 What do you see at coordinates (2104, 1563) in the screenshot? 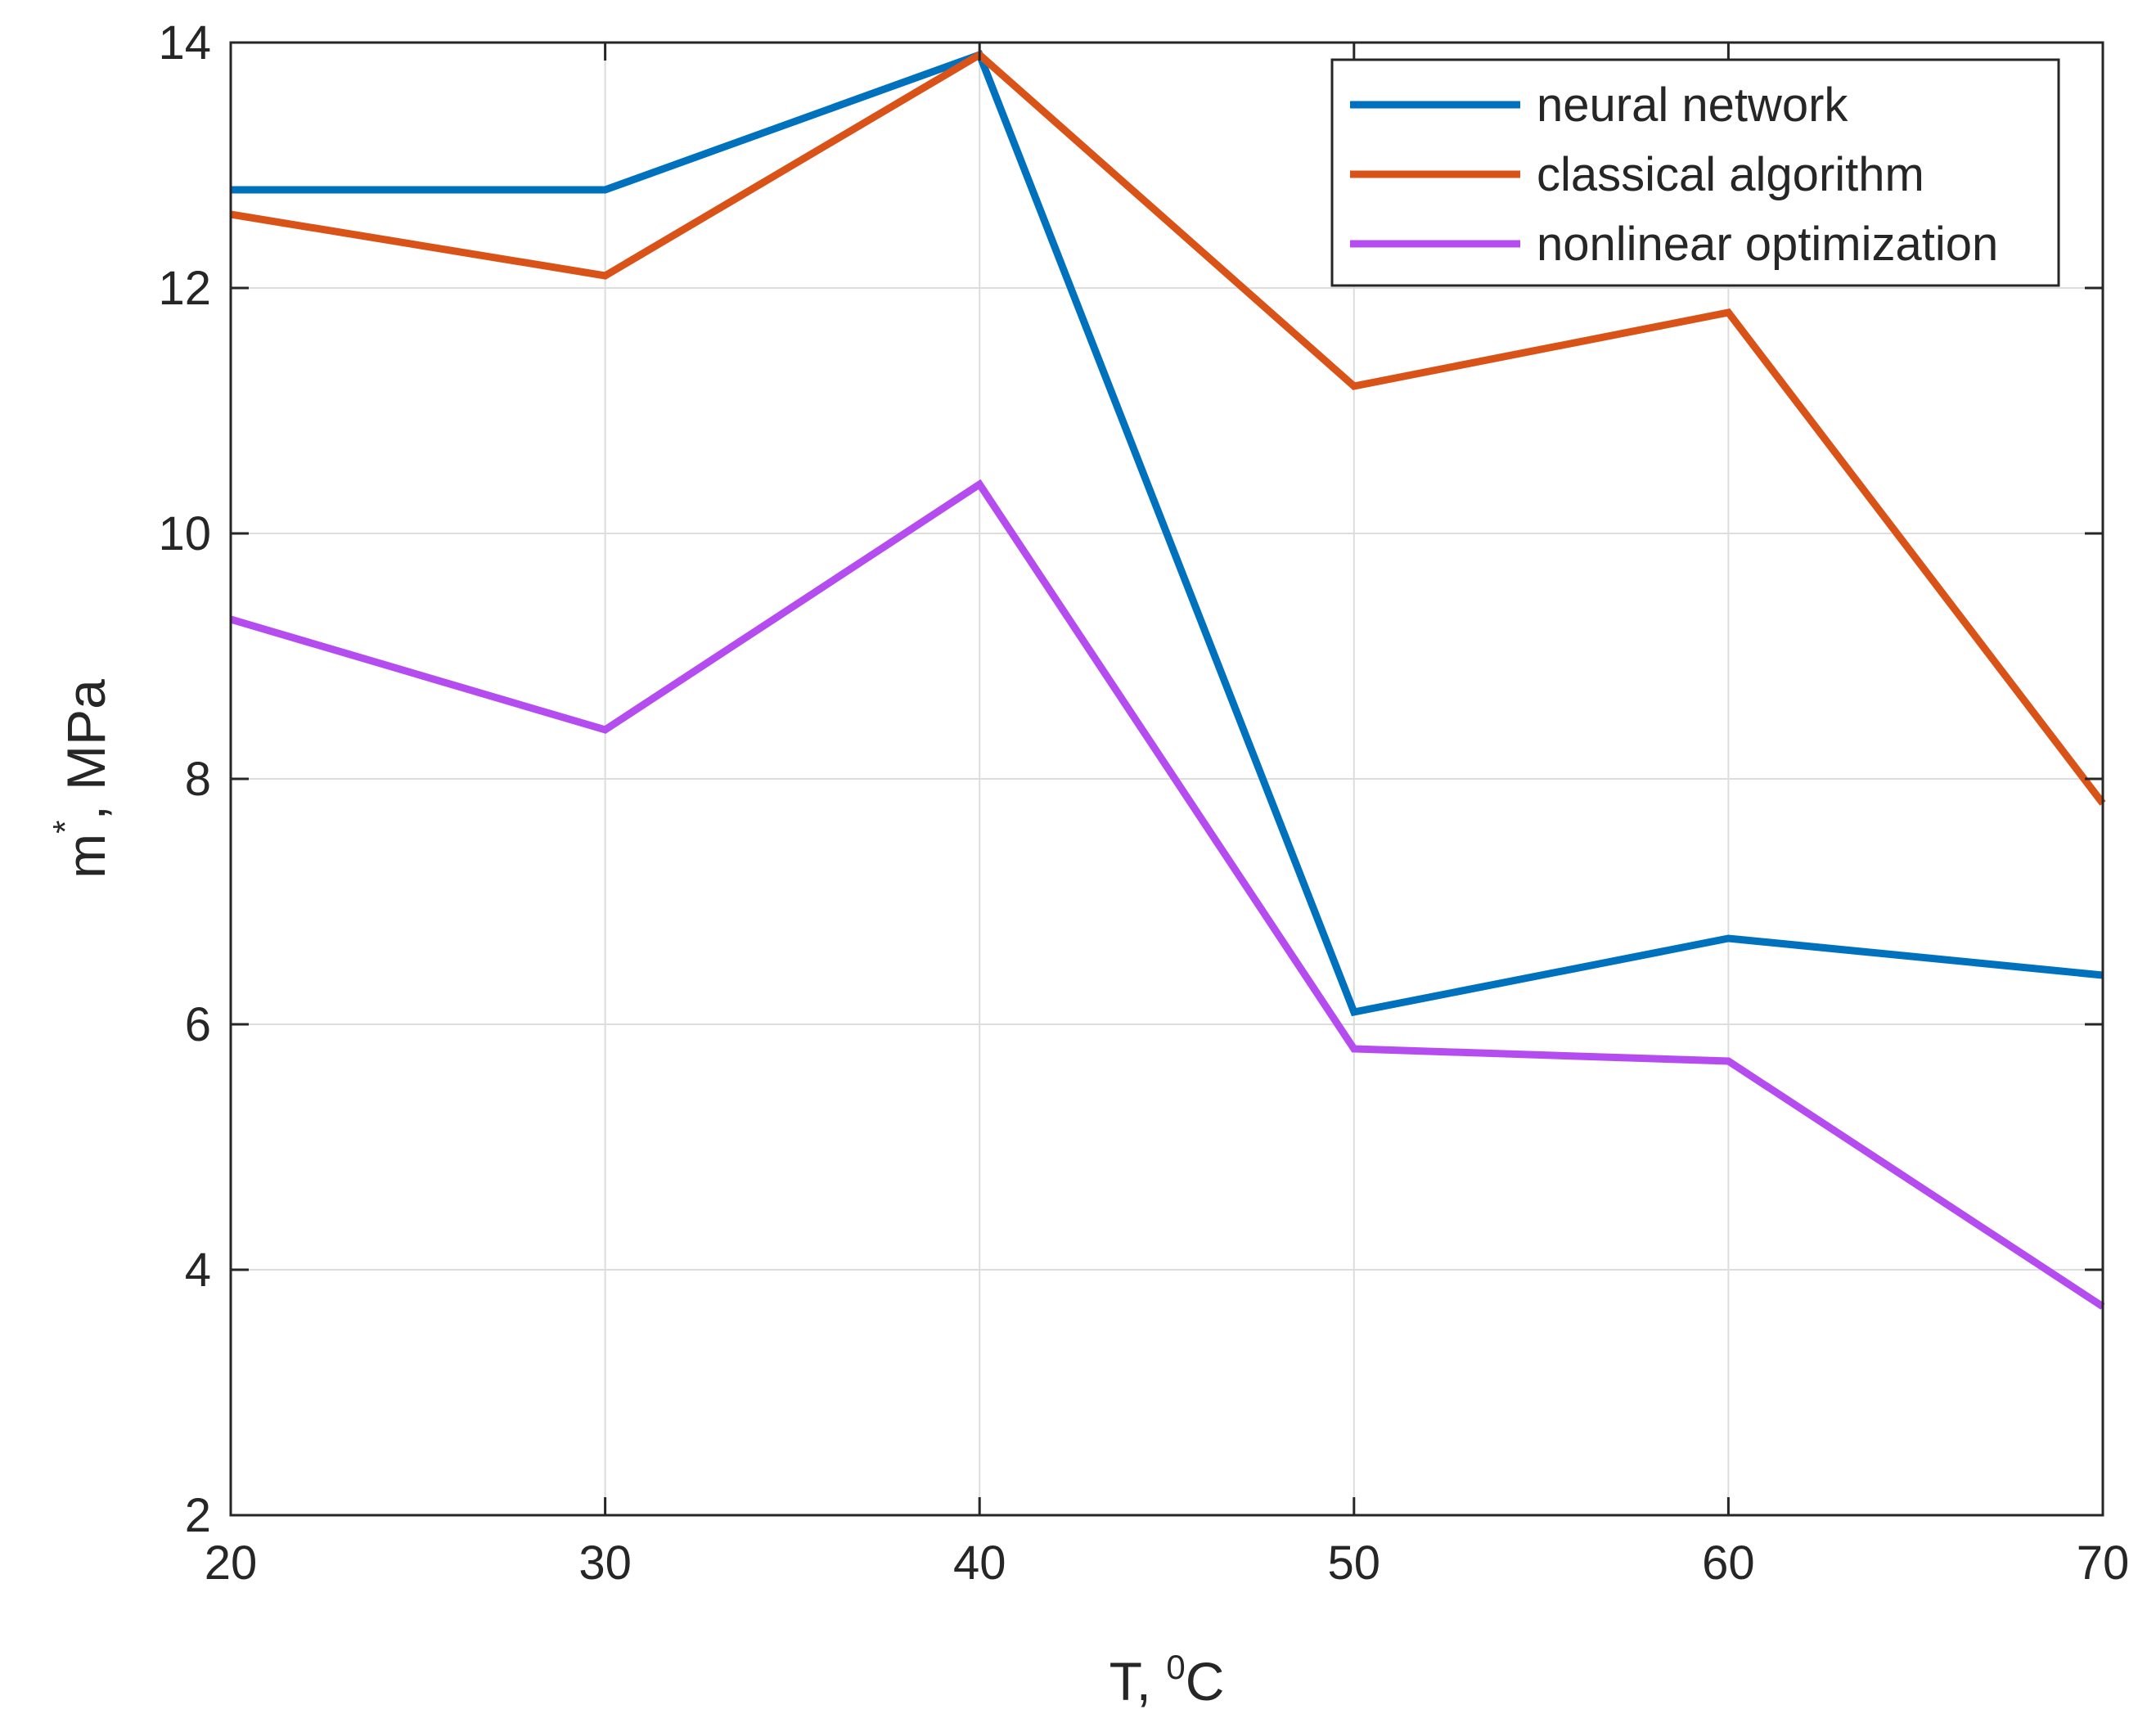
I see `x-tick-label: 70` at bounding box center [2104, 1563].